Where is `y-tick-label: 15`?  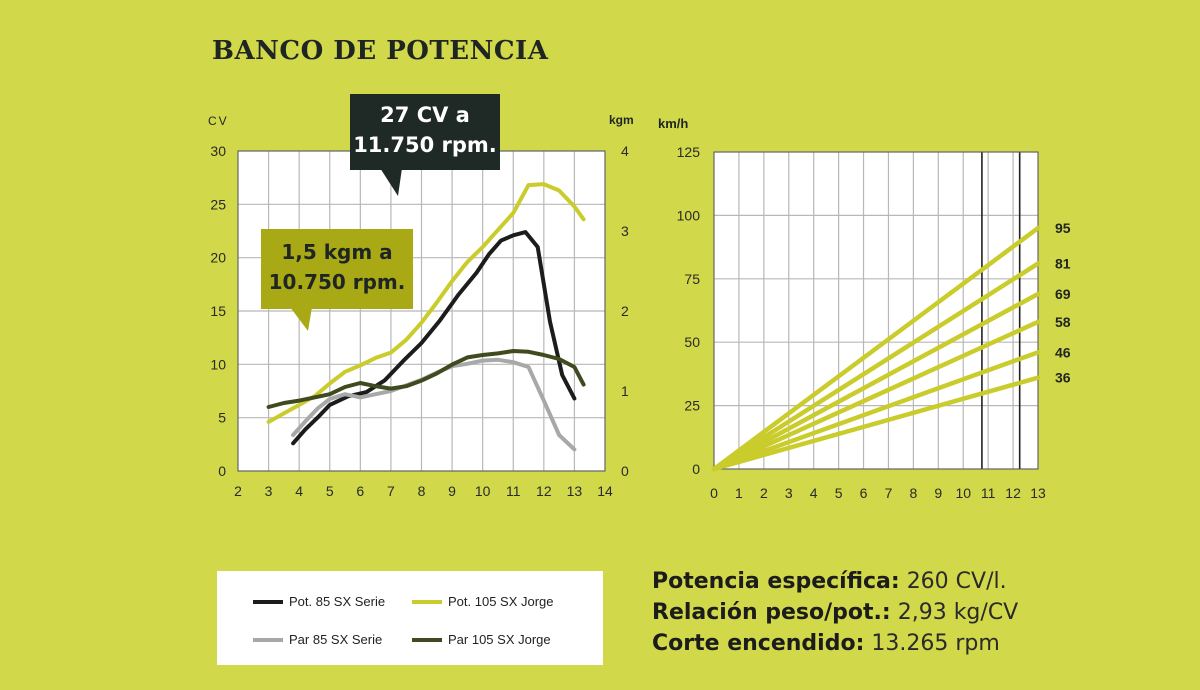
y-tick-label: 15 is located at coordinates (218, 311).